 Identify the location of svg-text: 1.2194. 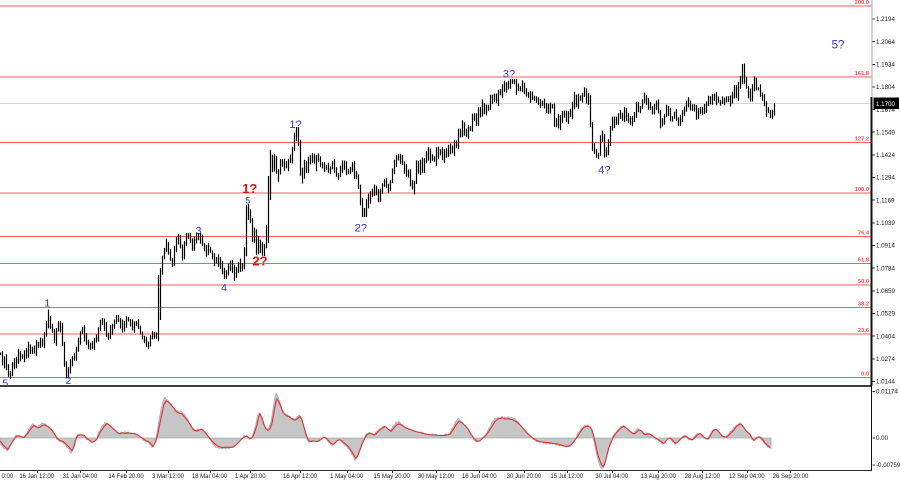
(885, 19).